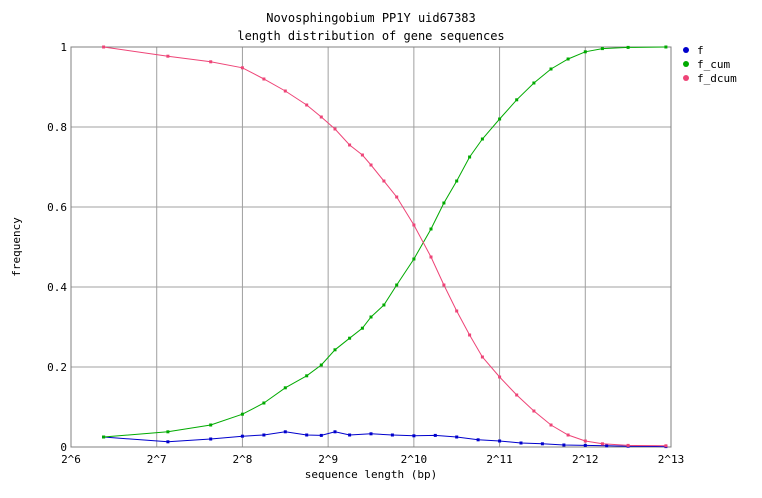 This screenshot has height=498, width=762. I want to click on legend-label: f, so click(700, 50).